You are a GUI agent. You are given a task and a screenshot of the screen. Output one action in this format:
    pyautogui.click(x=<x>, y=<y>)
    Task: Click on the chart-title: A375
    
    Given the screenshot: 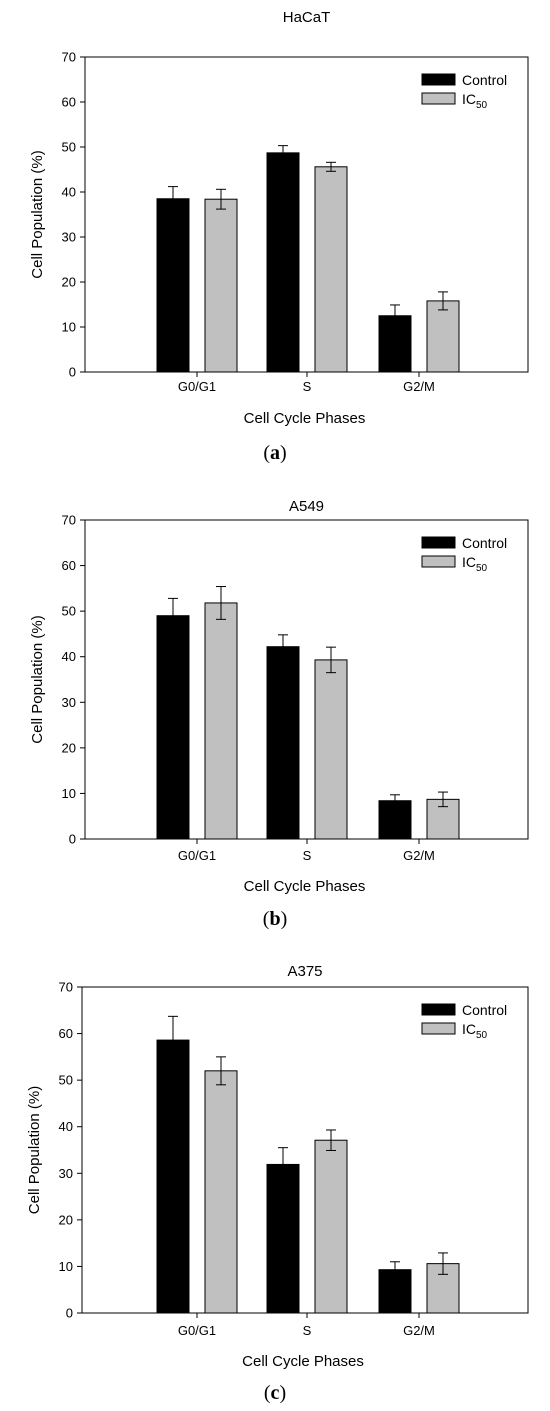 What is the action you would take?
    pyautogui.click(x=304, y=971)
    